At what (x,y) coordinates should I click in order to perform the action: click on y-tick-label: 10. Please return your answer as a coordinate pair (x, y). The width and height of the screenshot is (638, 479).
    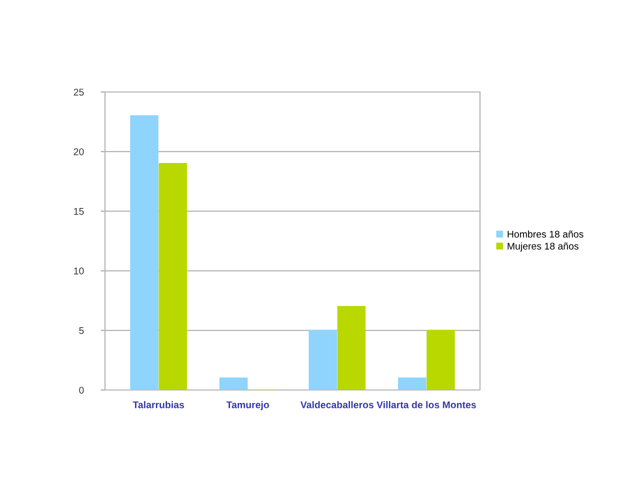
    Looking at the image, I should click on (79, 271).